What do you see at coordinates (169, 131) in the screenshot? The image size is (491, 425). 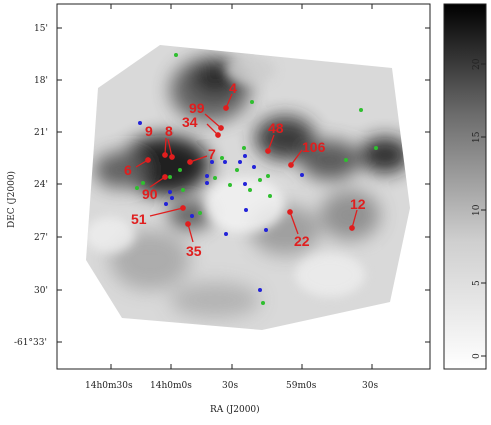 I see `source-label-8: 8` at bounding box center [169, 131].